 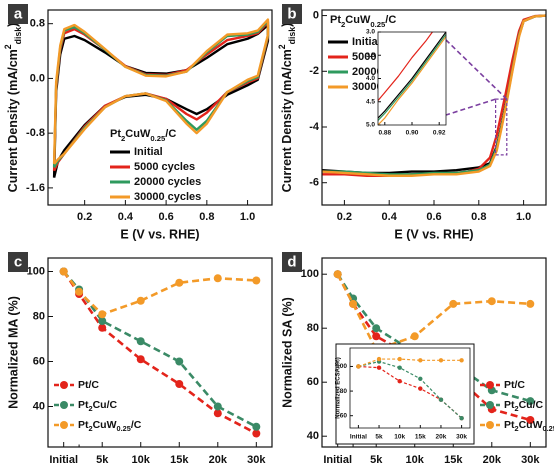 What do you see at coordinates (164, 167) in the screenshot?
I see `legend-label: 5000 cycles` at bounding box center [164, 167].